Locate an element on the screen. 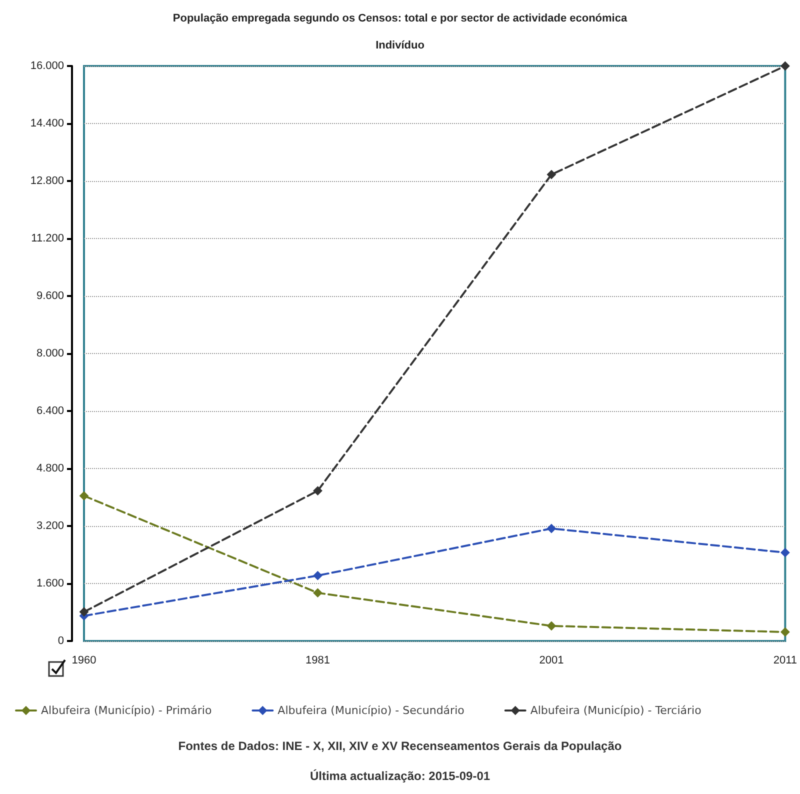  text: Última actualização: 2015-09-01 is located at coordinates (400, 776).